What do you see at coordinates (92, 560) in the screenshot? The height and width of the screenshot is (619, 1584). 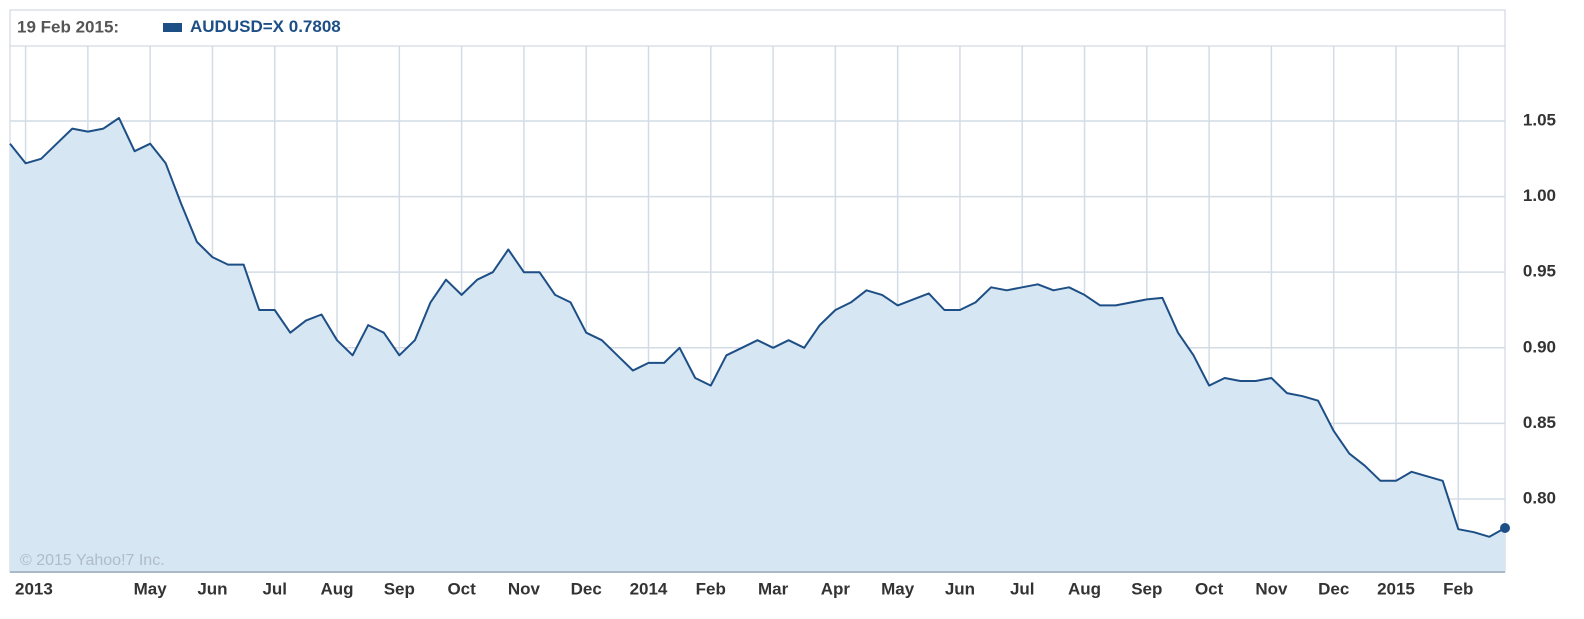 I see `credit: © 2015 Yahoo!7 Inc.` at bounding box center [92, 560].